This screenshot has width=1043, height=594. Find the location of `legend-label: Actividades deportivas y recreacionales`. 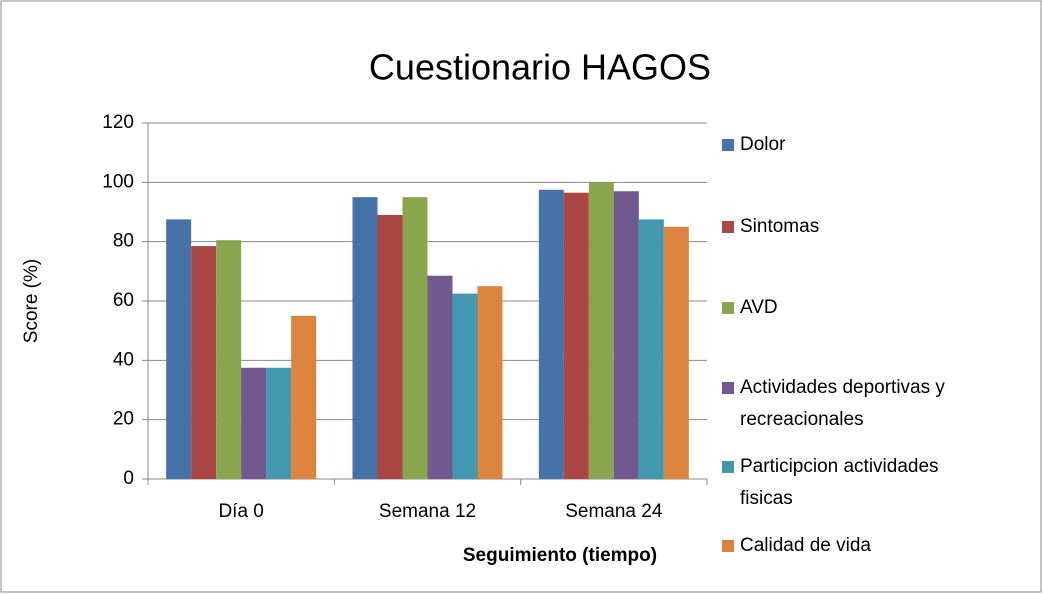

legend-label: Actividades deportivas y recreacionales is located at coordinates (842, 403).